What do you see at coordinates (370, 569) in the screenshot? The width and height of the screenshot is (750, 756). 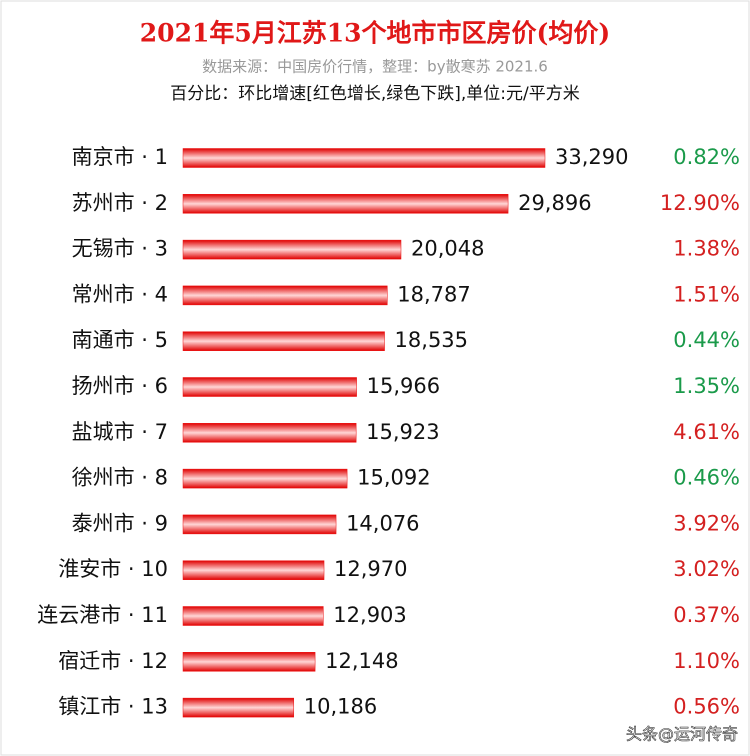 I see `value-label: 12,970` at bounding box center [370, 569].